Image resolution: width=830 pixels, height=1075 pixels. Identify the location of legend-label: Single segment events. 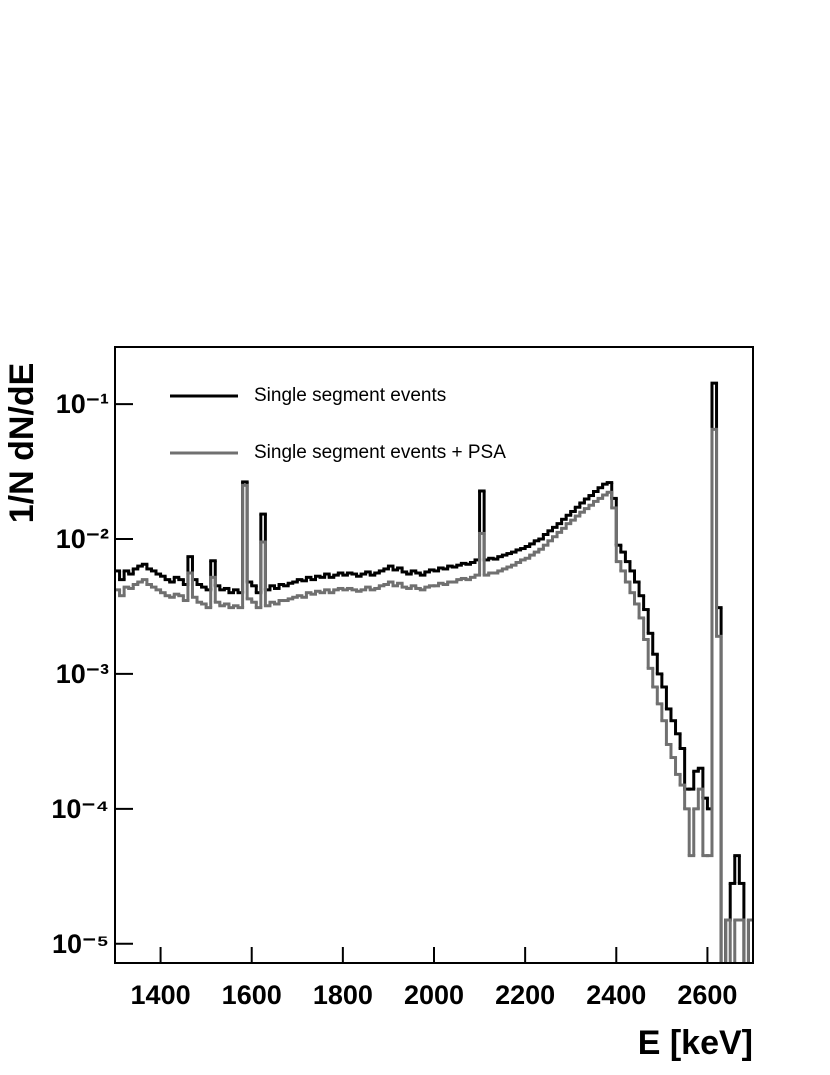
(350, 395).